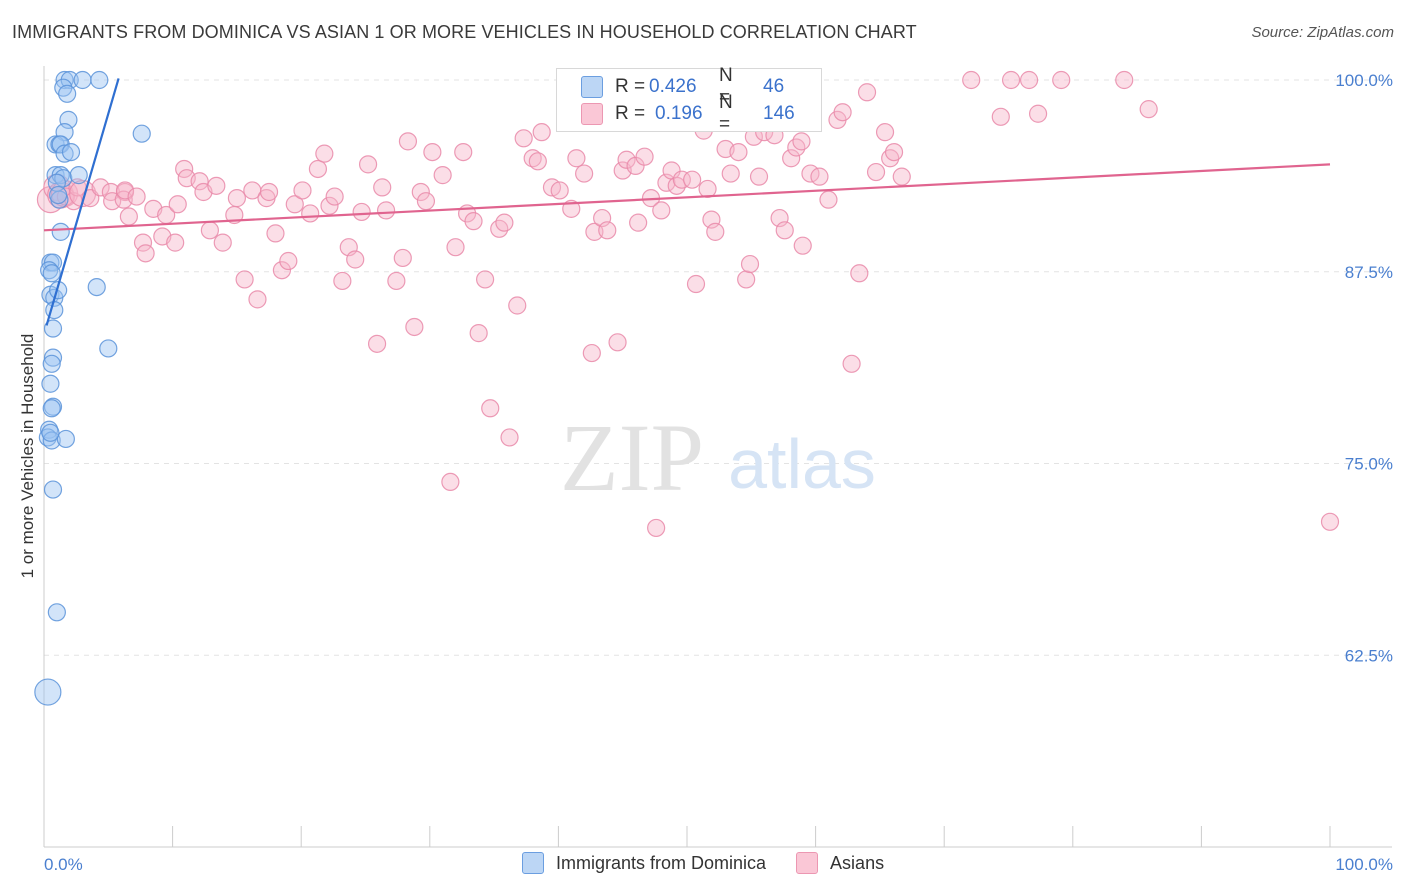 Image resolution: width=1406 pixels, height=892 pixels. Describe the element at coordinates (630, 113) in the screenshot. I see `r-label: R =` at that location.